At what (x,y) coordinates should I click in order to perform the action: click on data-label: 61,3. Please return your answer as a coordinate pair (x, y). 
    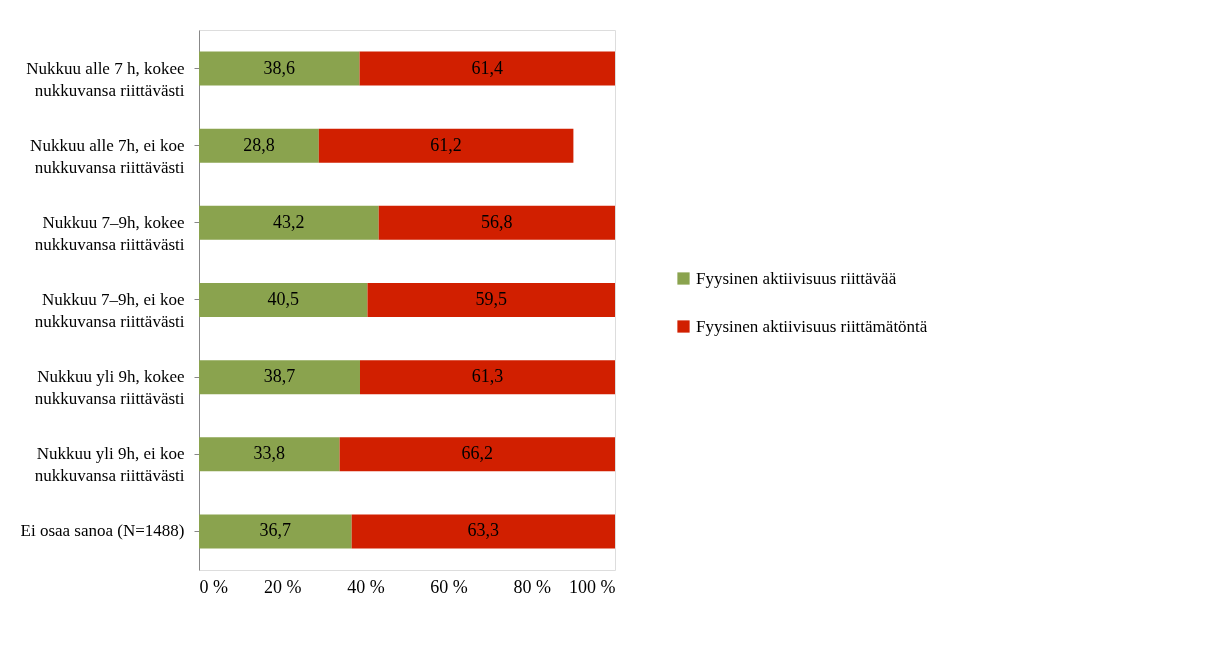
    Looking at the image, I should click on (487, 376).